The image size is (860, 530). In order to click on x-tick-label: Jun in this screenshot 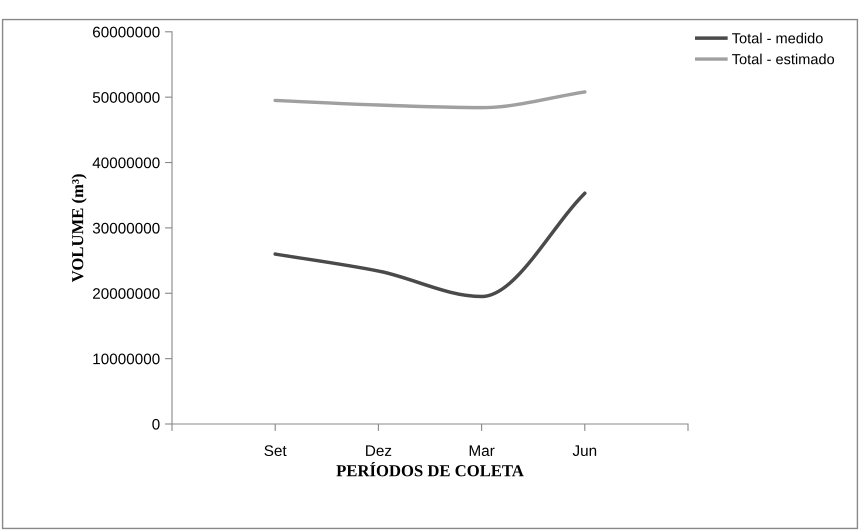, I will do `click(584, 450)`.